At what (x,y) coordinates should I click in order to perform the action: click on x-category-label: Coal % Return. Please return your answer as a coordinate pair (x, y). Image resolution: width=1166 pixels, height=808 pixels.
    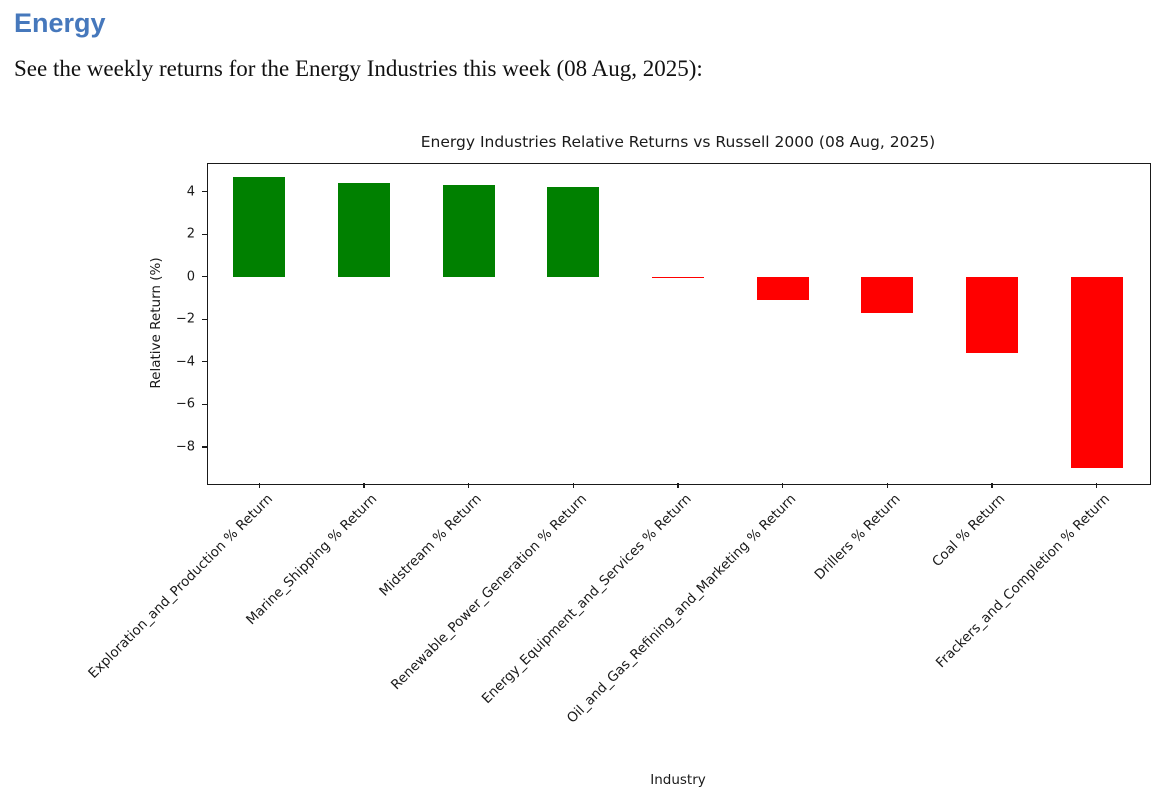
    Looking at the image, I should click on (969, 531).